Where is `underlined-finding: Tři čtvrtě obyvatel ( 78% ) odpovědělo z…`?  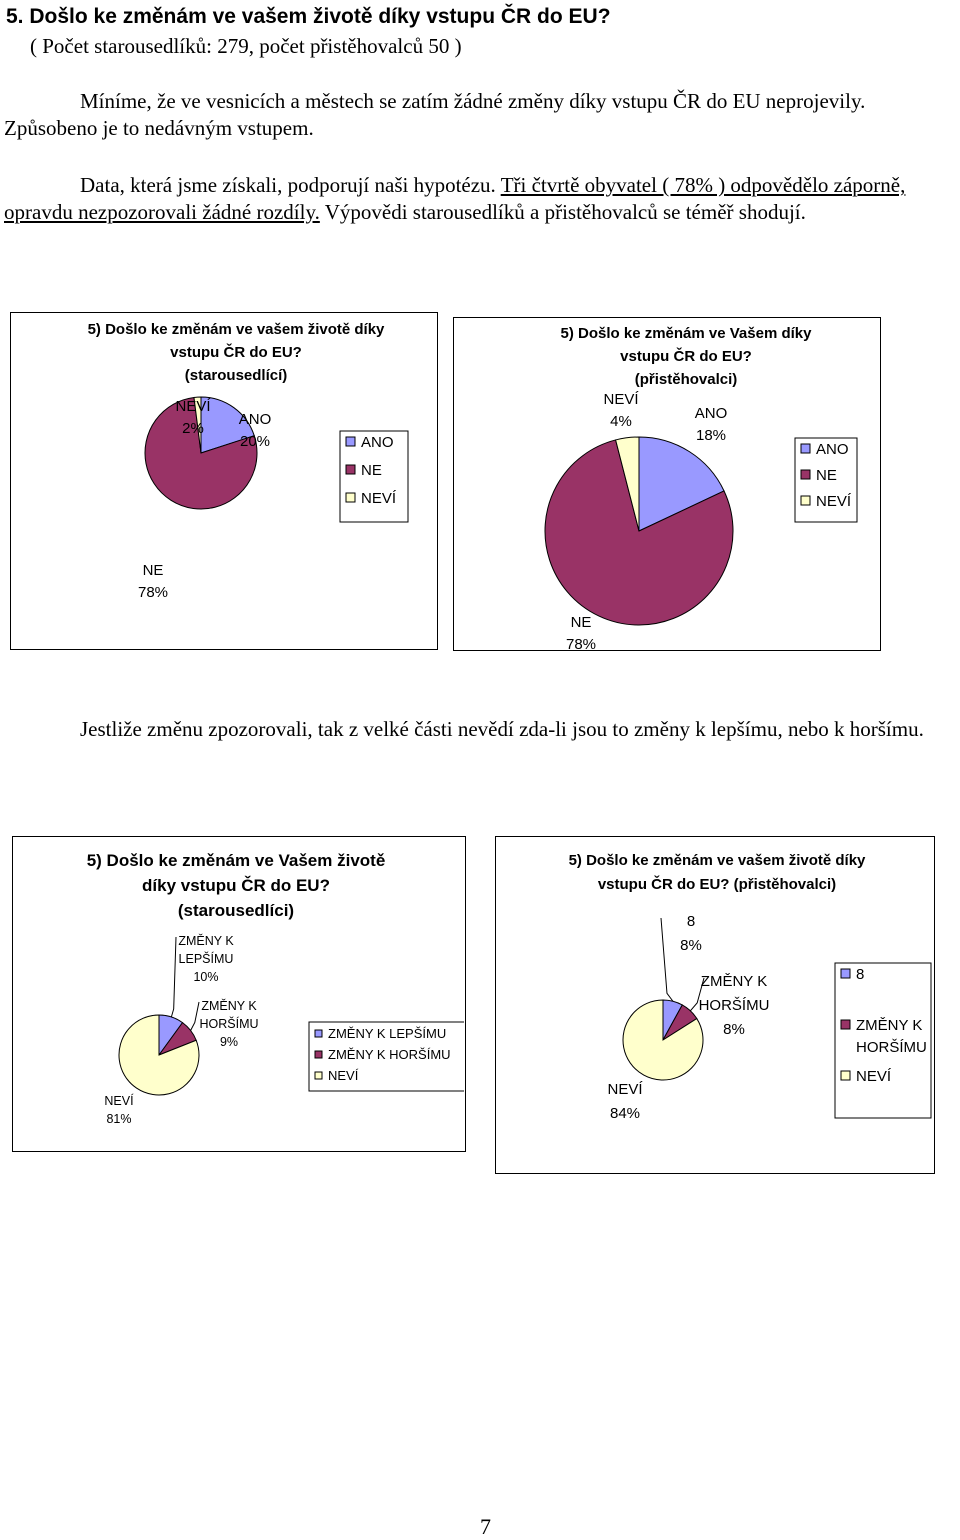 underlined-finding: Tři čtvrtě obyvatel ( 78% ) odpovědělo z… is located at coordinates (455, 198).